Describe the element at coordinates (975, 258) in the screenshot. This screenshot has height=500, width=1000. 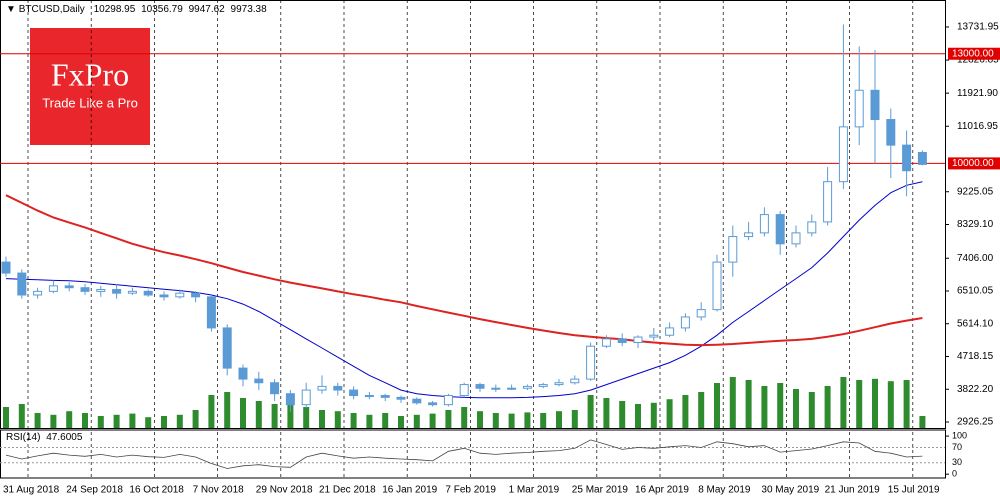
I see `y-tick-label: 7406.00` at that location.